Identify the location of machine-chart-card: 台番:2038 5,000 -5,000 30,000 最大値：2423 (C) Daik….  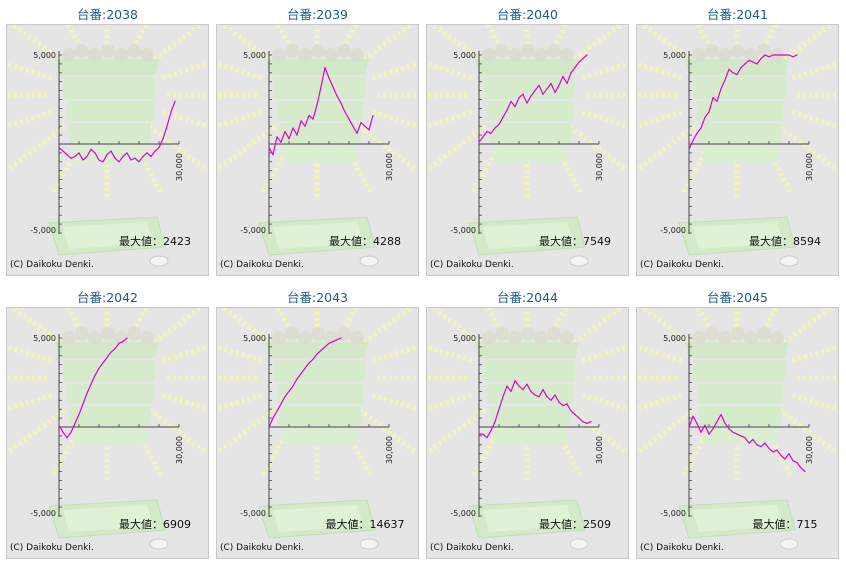
(107, 138).